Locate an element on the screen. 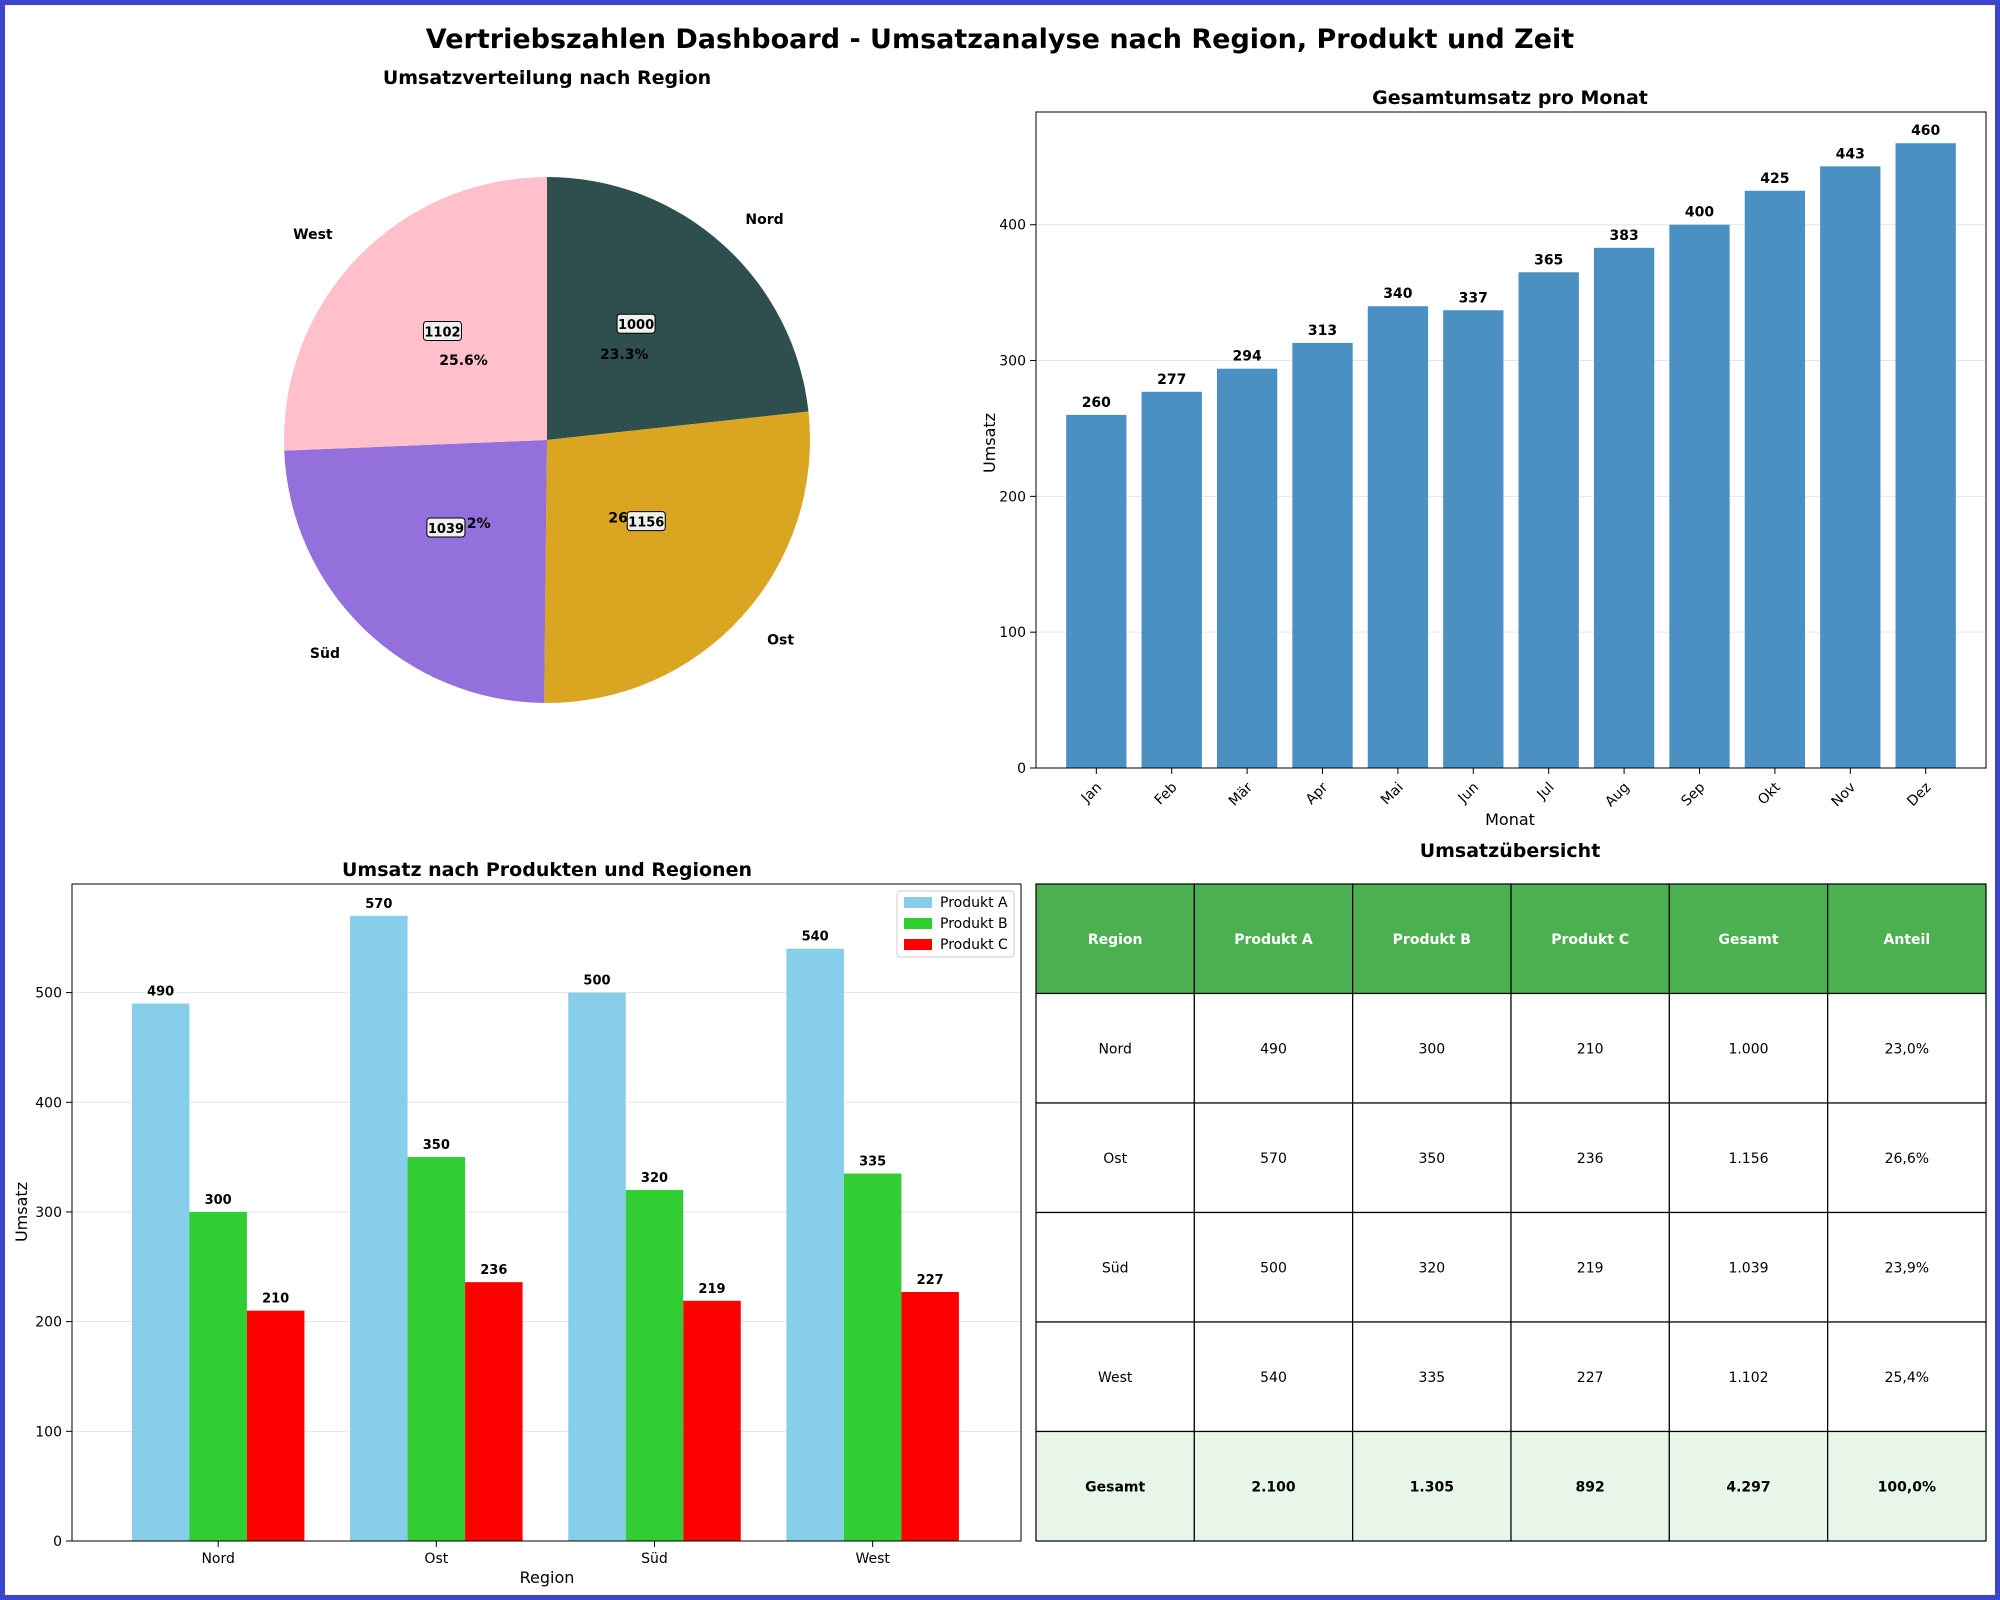 The width and height of the screenshot is (2000, 1600). table-header-cell-0-bg is located at coordinates (1115, 939).